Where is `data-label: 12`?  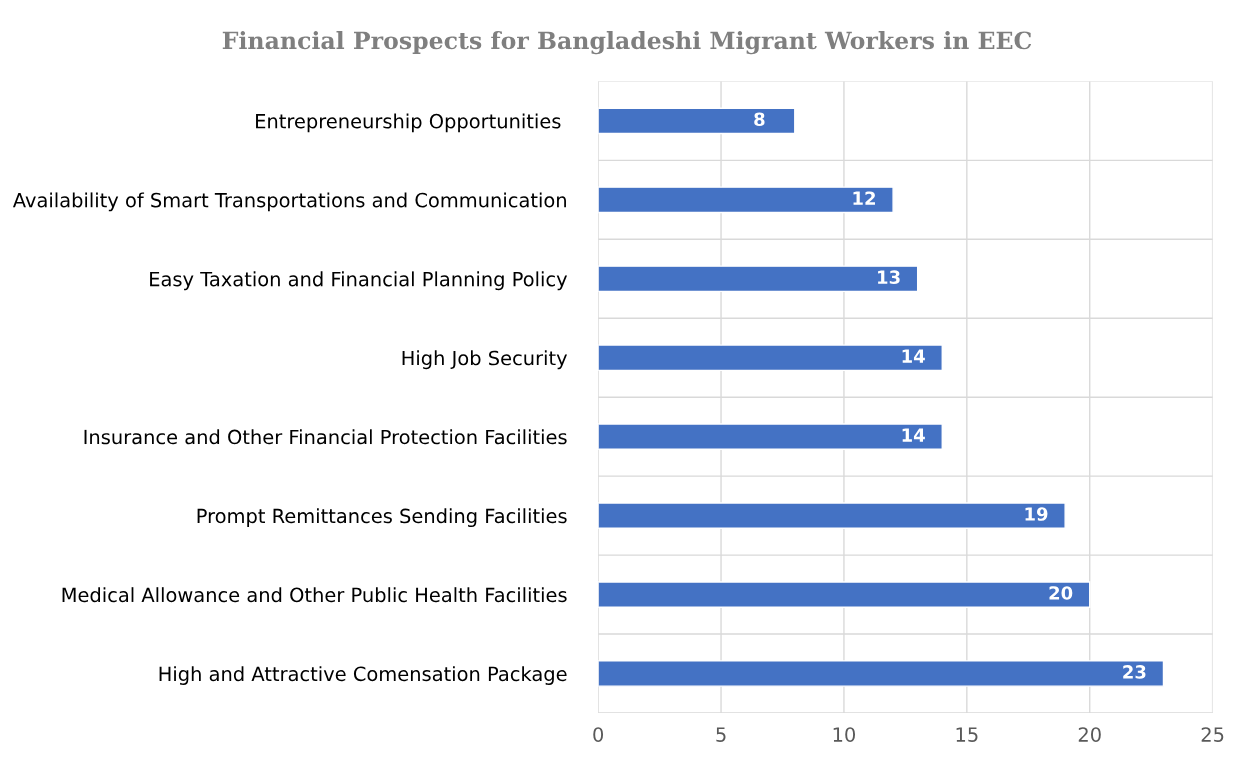 data-label: 12 is located at coordinates (864, 198).